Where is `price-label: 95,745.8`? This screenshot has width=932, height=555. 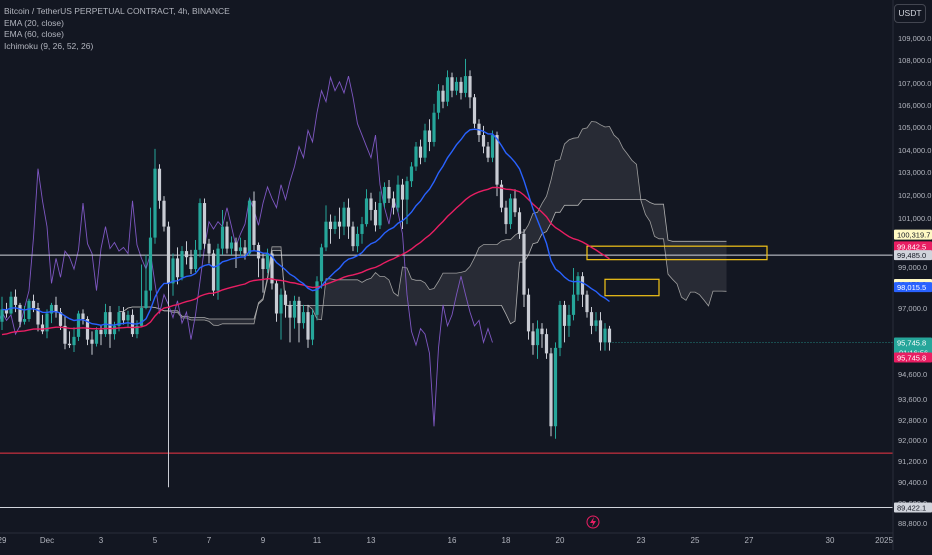
price-label: 95,745.8 is located at coordinates (911, 358).